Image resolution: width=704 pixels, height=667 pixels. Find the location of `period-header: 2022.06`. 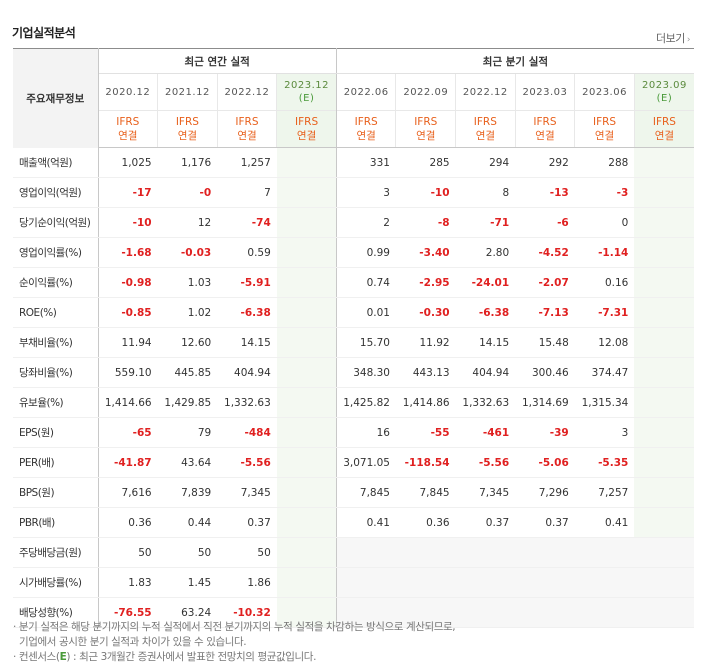

period-header: 2022.06 is located at coordinates (365, 92).